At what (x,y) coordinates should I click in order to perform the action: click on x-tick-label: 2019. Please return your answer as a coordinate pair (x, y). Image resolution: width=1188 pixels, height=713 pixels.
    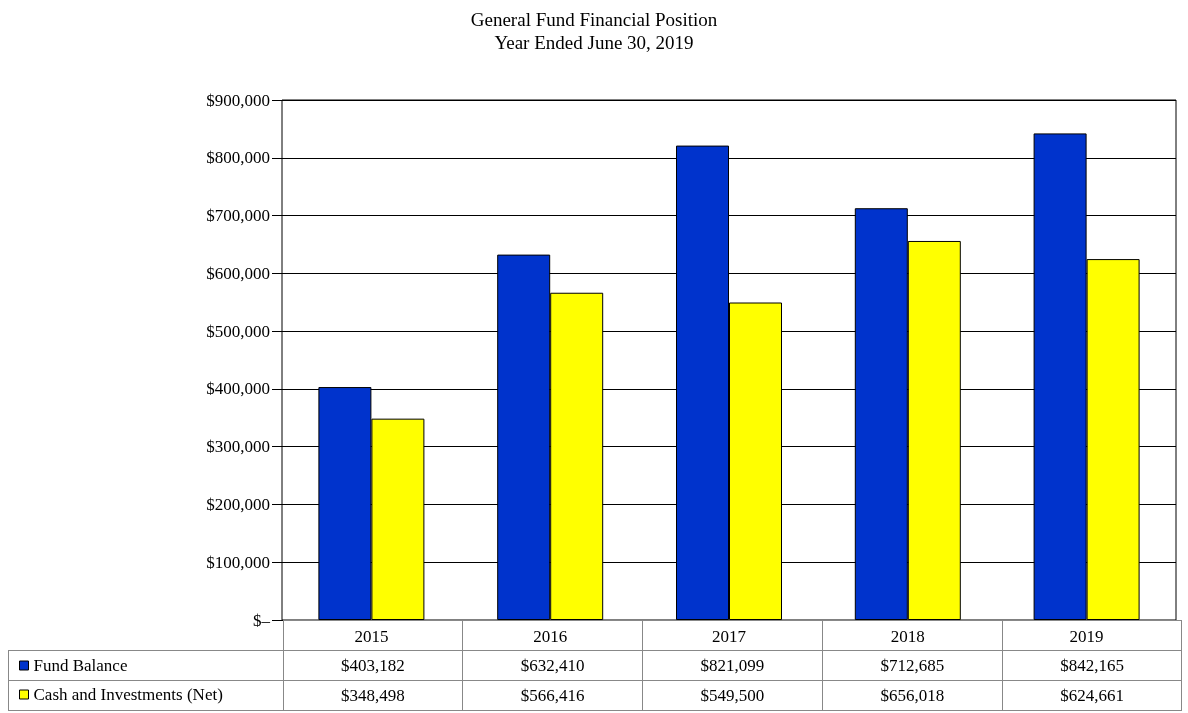
    Looking at the image, I should click on (1086, 636).